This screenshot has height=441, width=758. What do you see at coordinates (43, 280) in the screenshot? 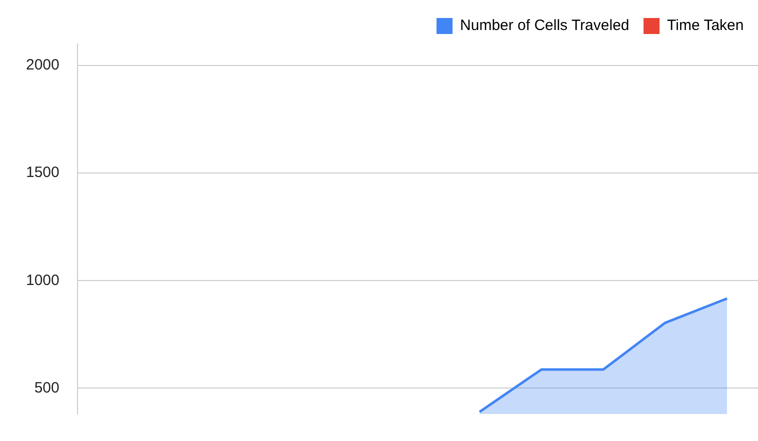
I see `y-tick-label: 1000` at bounding box center [43, 280].